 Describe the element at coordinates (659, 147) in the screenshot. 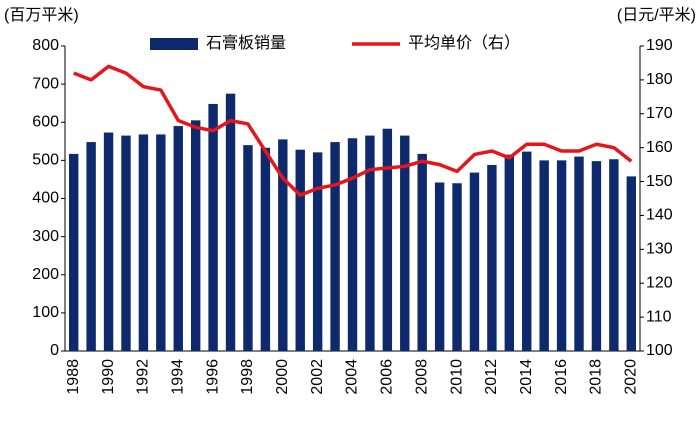

I see `y2-tick-label: 160` at that location.